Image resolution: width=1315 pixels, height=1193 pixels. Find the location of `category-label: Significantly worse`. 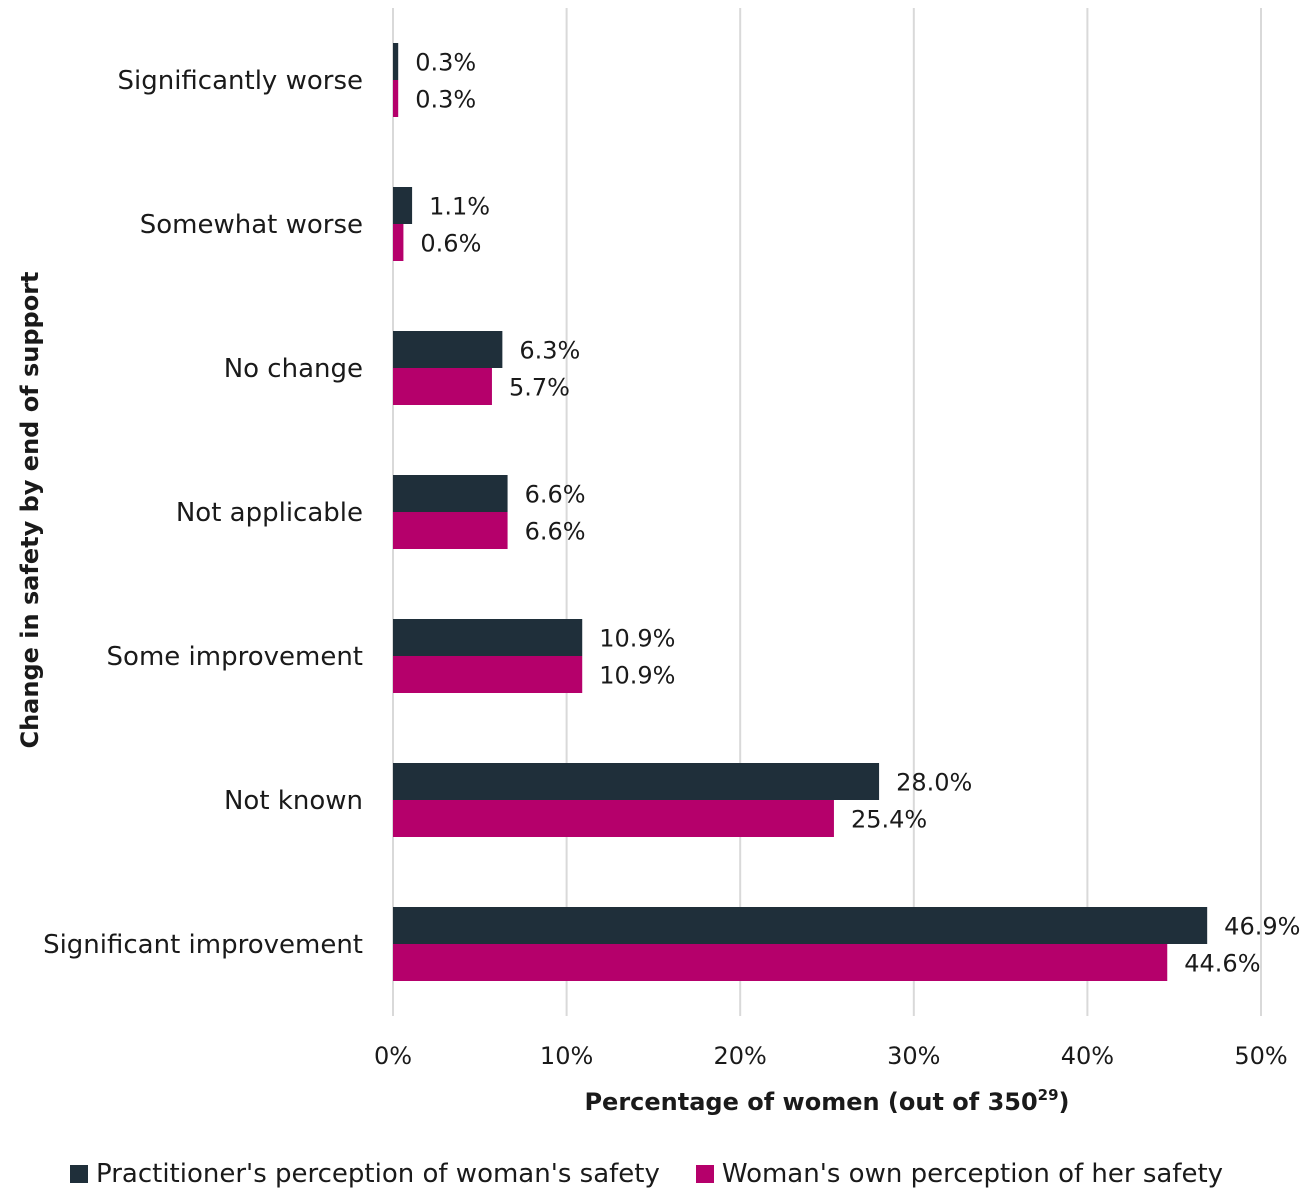

category-label: Significantly worse is located at coordinates (241, 81).